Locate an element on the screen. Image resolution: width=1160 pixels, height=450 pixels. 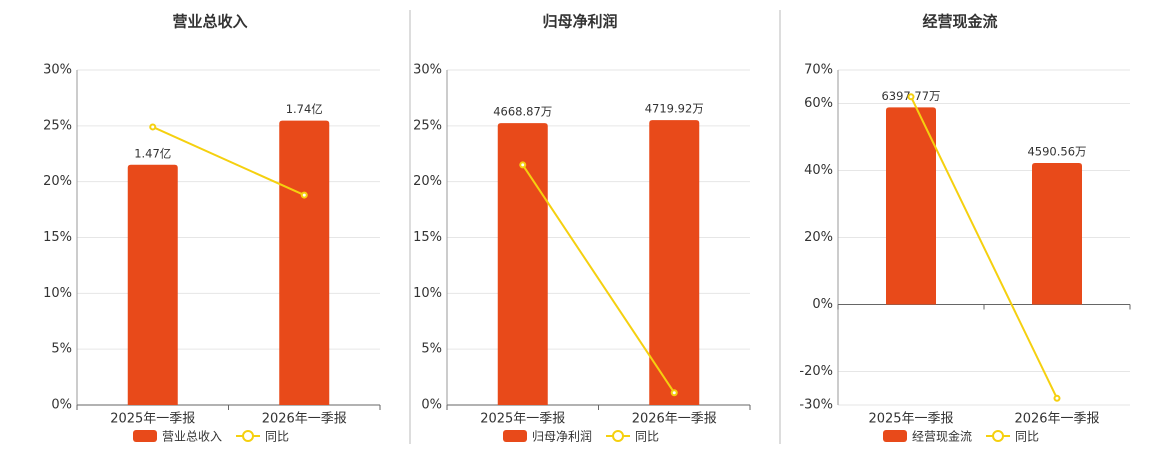
legend-item: 营业总收入 is located at coordinates (177, 437).